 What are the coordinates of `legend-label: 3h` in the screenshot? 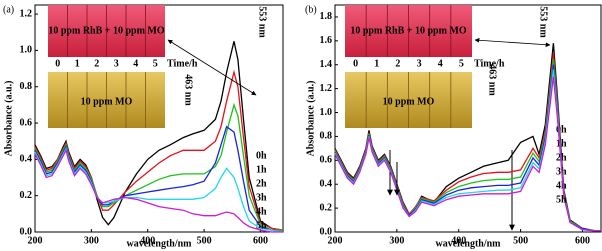 It's located at (261, 197).